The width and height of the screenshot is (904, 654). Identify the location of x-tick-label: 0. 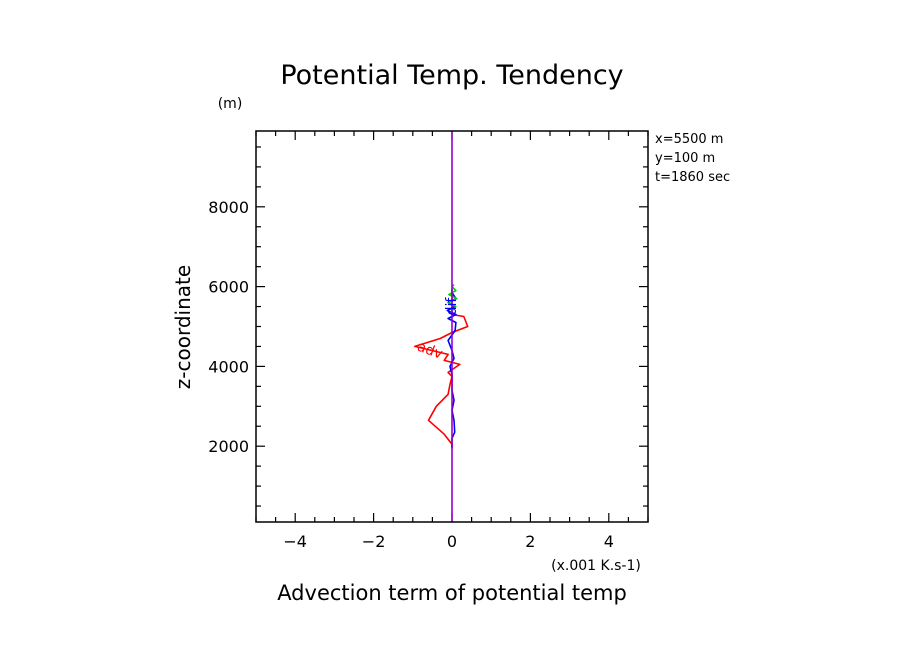
(452, 541).